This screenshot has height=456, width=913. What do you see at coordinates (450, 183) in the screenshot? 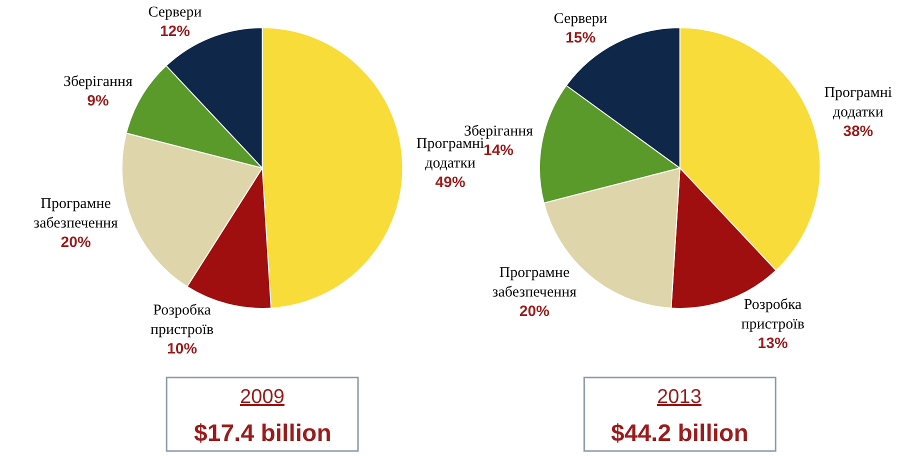
I see `data-label: 49%` at bounding box center [450, 183].